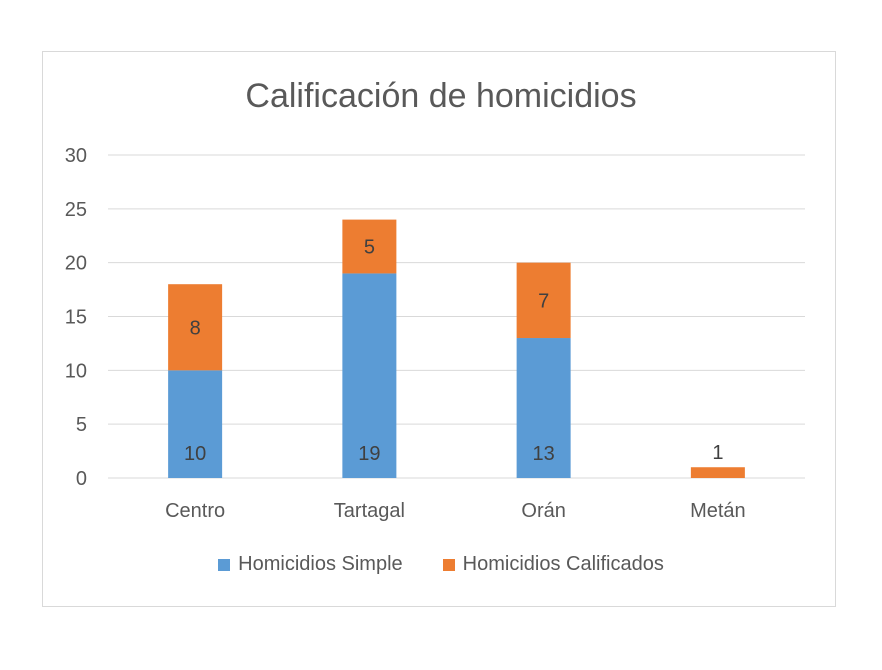 This screenshot has height=670, width=882. Describe the element at coordinates (195, 511) in the screenshot. I see `x-tick-label: Centro` at that location.